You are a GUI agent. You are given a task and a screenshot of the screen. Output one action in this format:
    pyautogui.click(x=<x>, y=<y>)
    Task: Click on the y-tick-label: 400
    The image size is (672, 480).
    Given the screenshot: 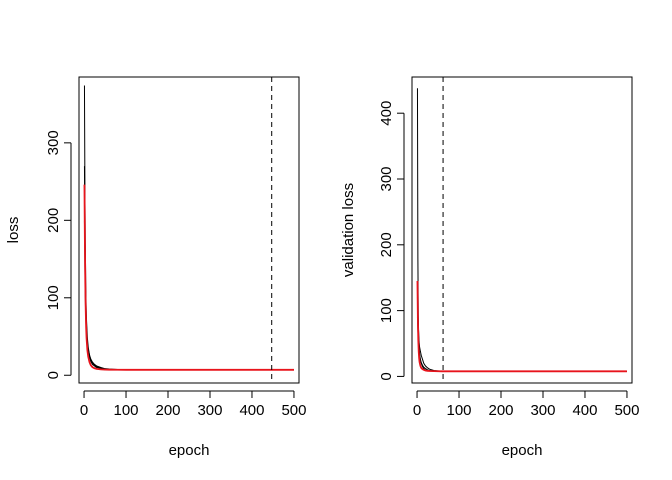 What is the action you would take?
    pyautogui.click(x=386, y=113)
    